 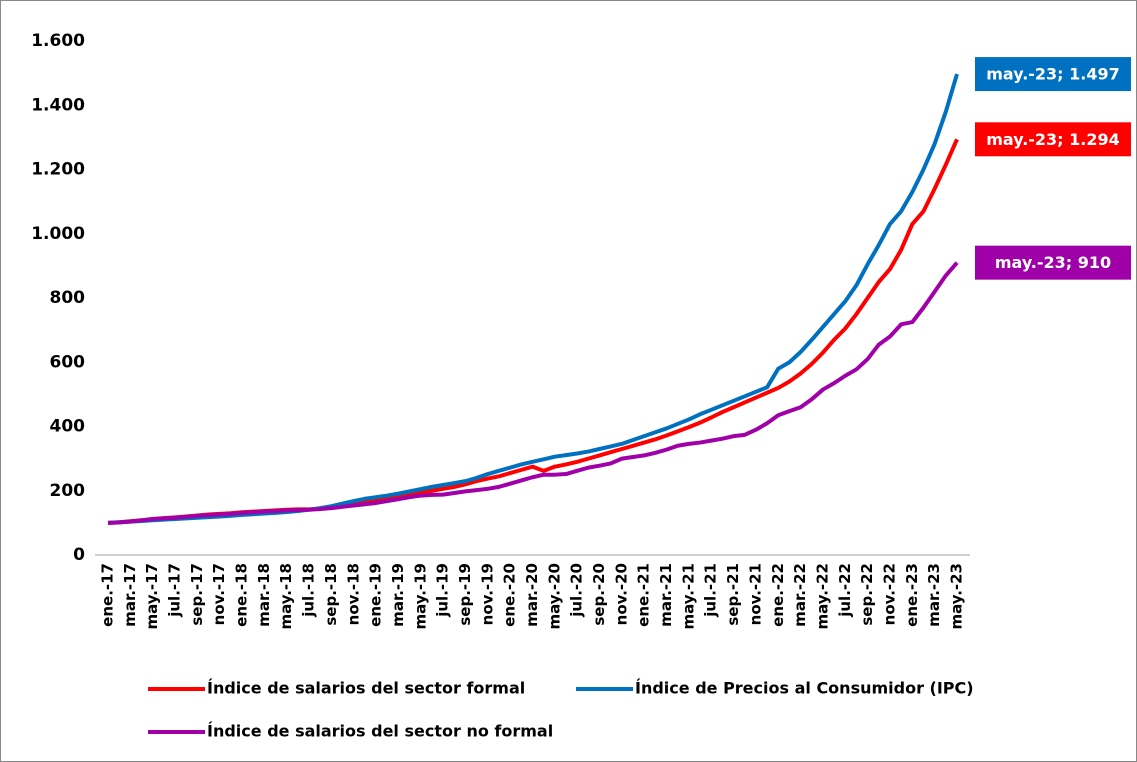 What do you see at coordinates (68, 298) in the screenshot?
I see `y-tick-label: 800` at bounding box center [68, 298].